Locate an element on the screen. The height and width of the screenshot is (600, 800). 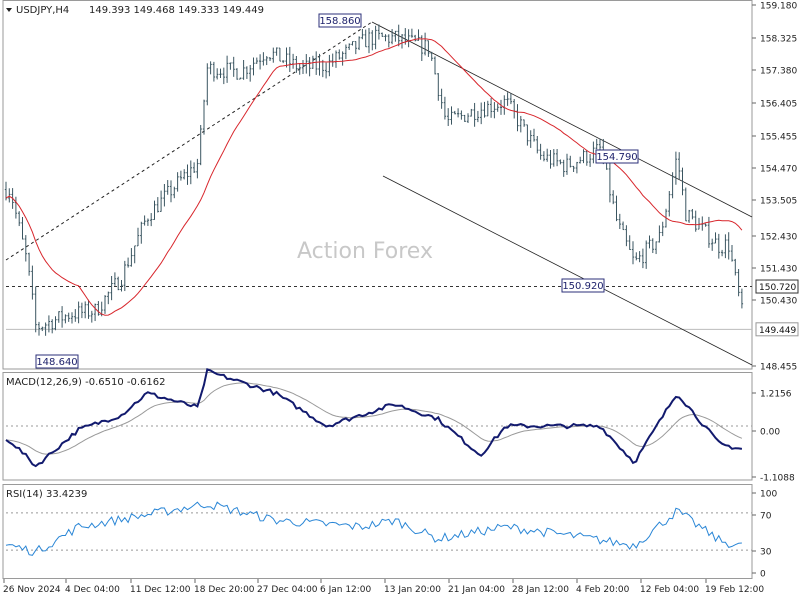
price-tick-label: 156.405 is located at coordinates (778, 105).